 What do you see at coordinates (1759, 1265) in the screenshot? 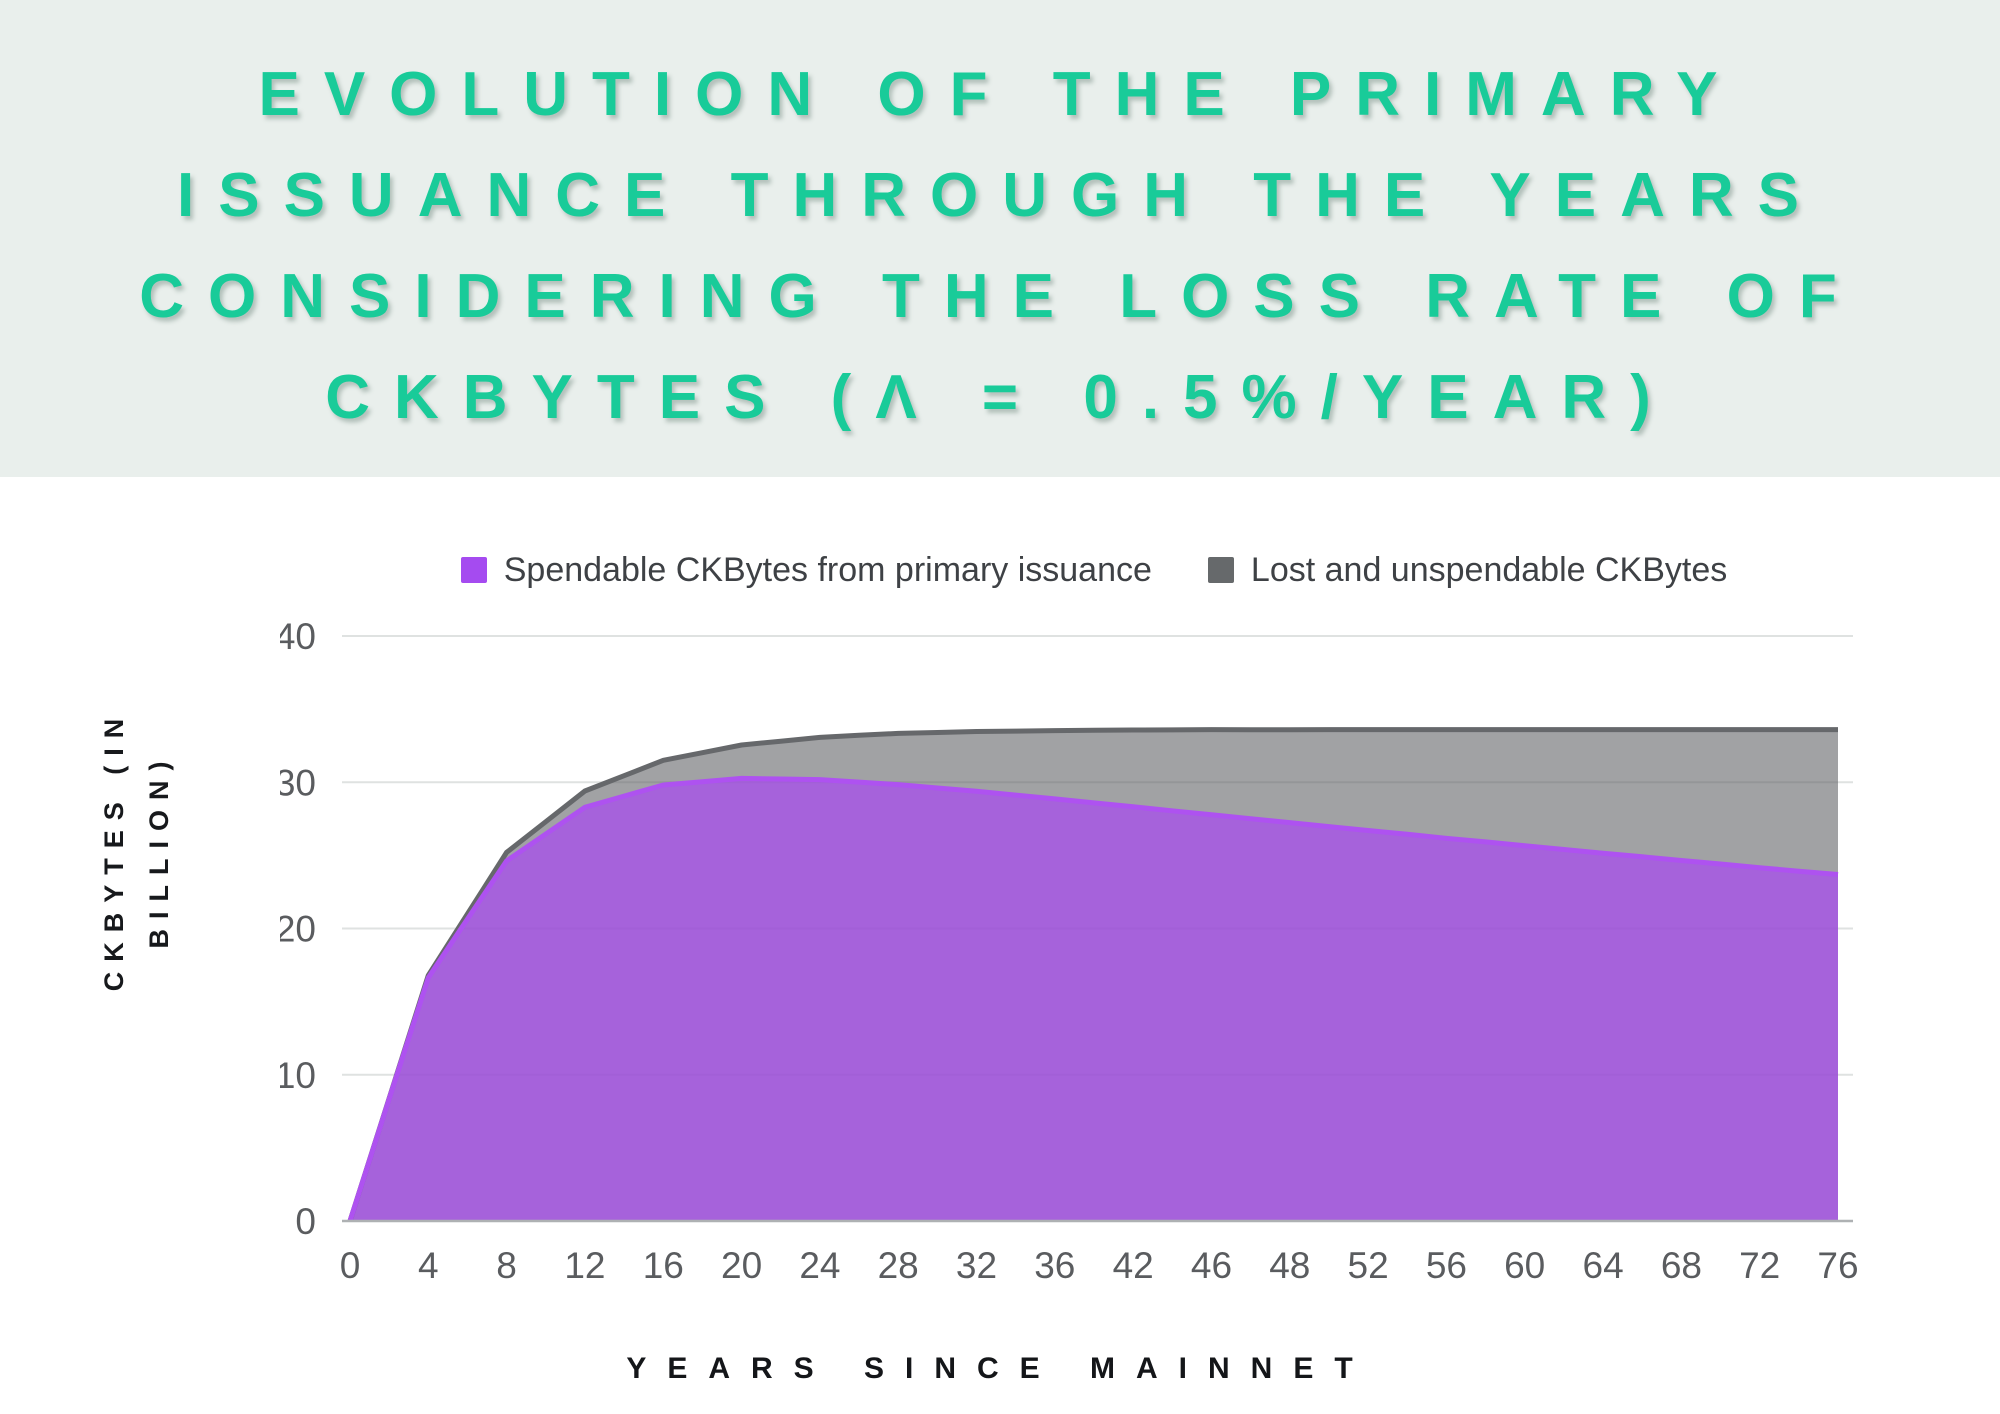
I see `x-tick-label: 72` at bounding box center [1759, 1265].